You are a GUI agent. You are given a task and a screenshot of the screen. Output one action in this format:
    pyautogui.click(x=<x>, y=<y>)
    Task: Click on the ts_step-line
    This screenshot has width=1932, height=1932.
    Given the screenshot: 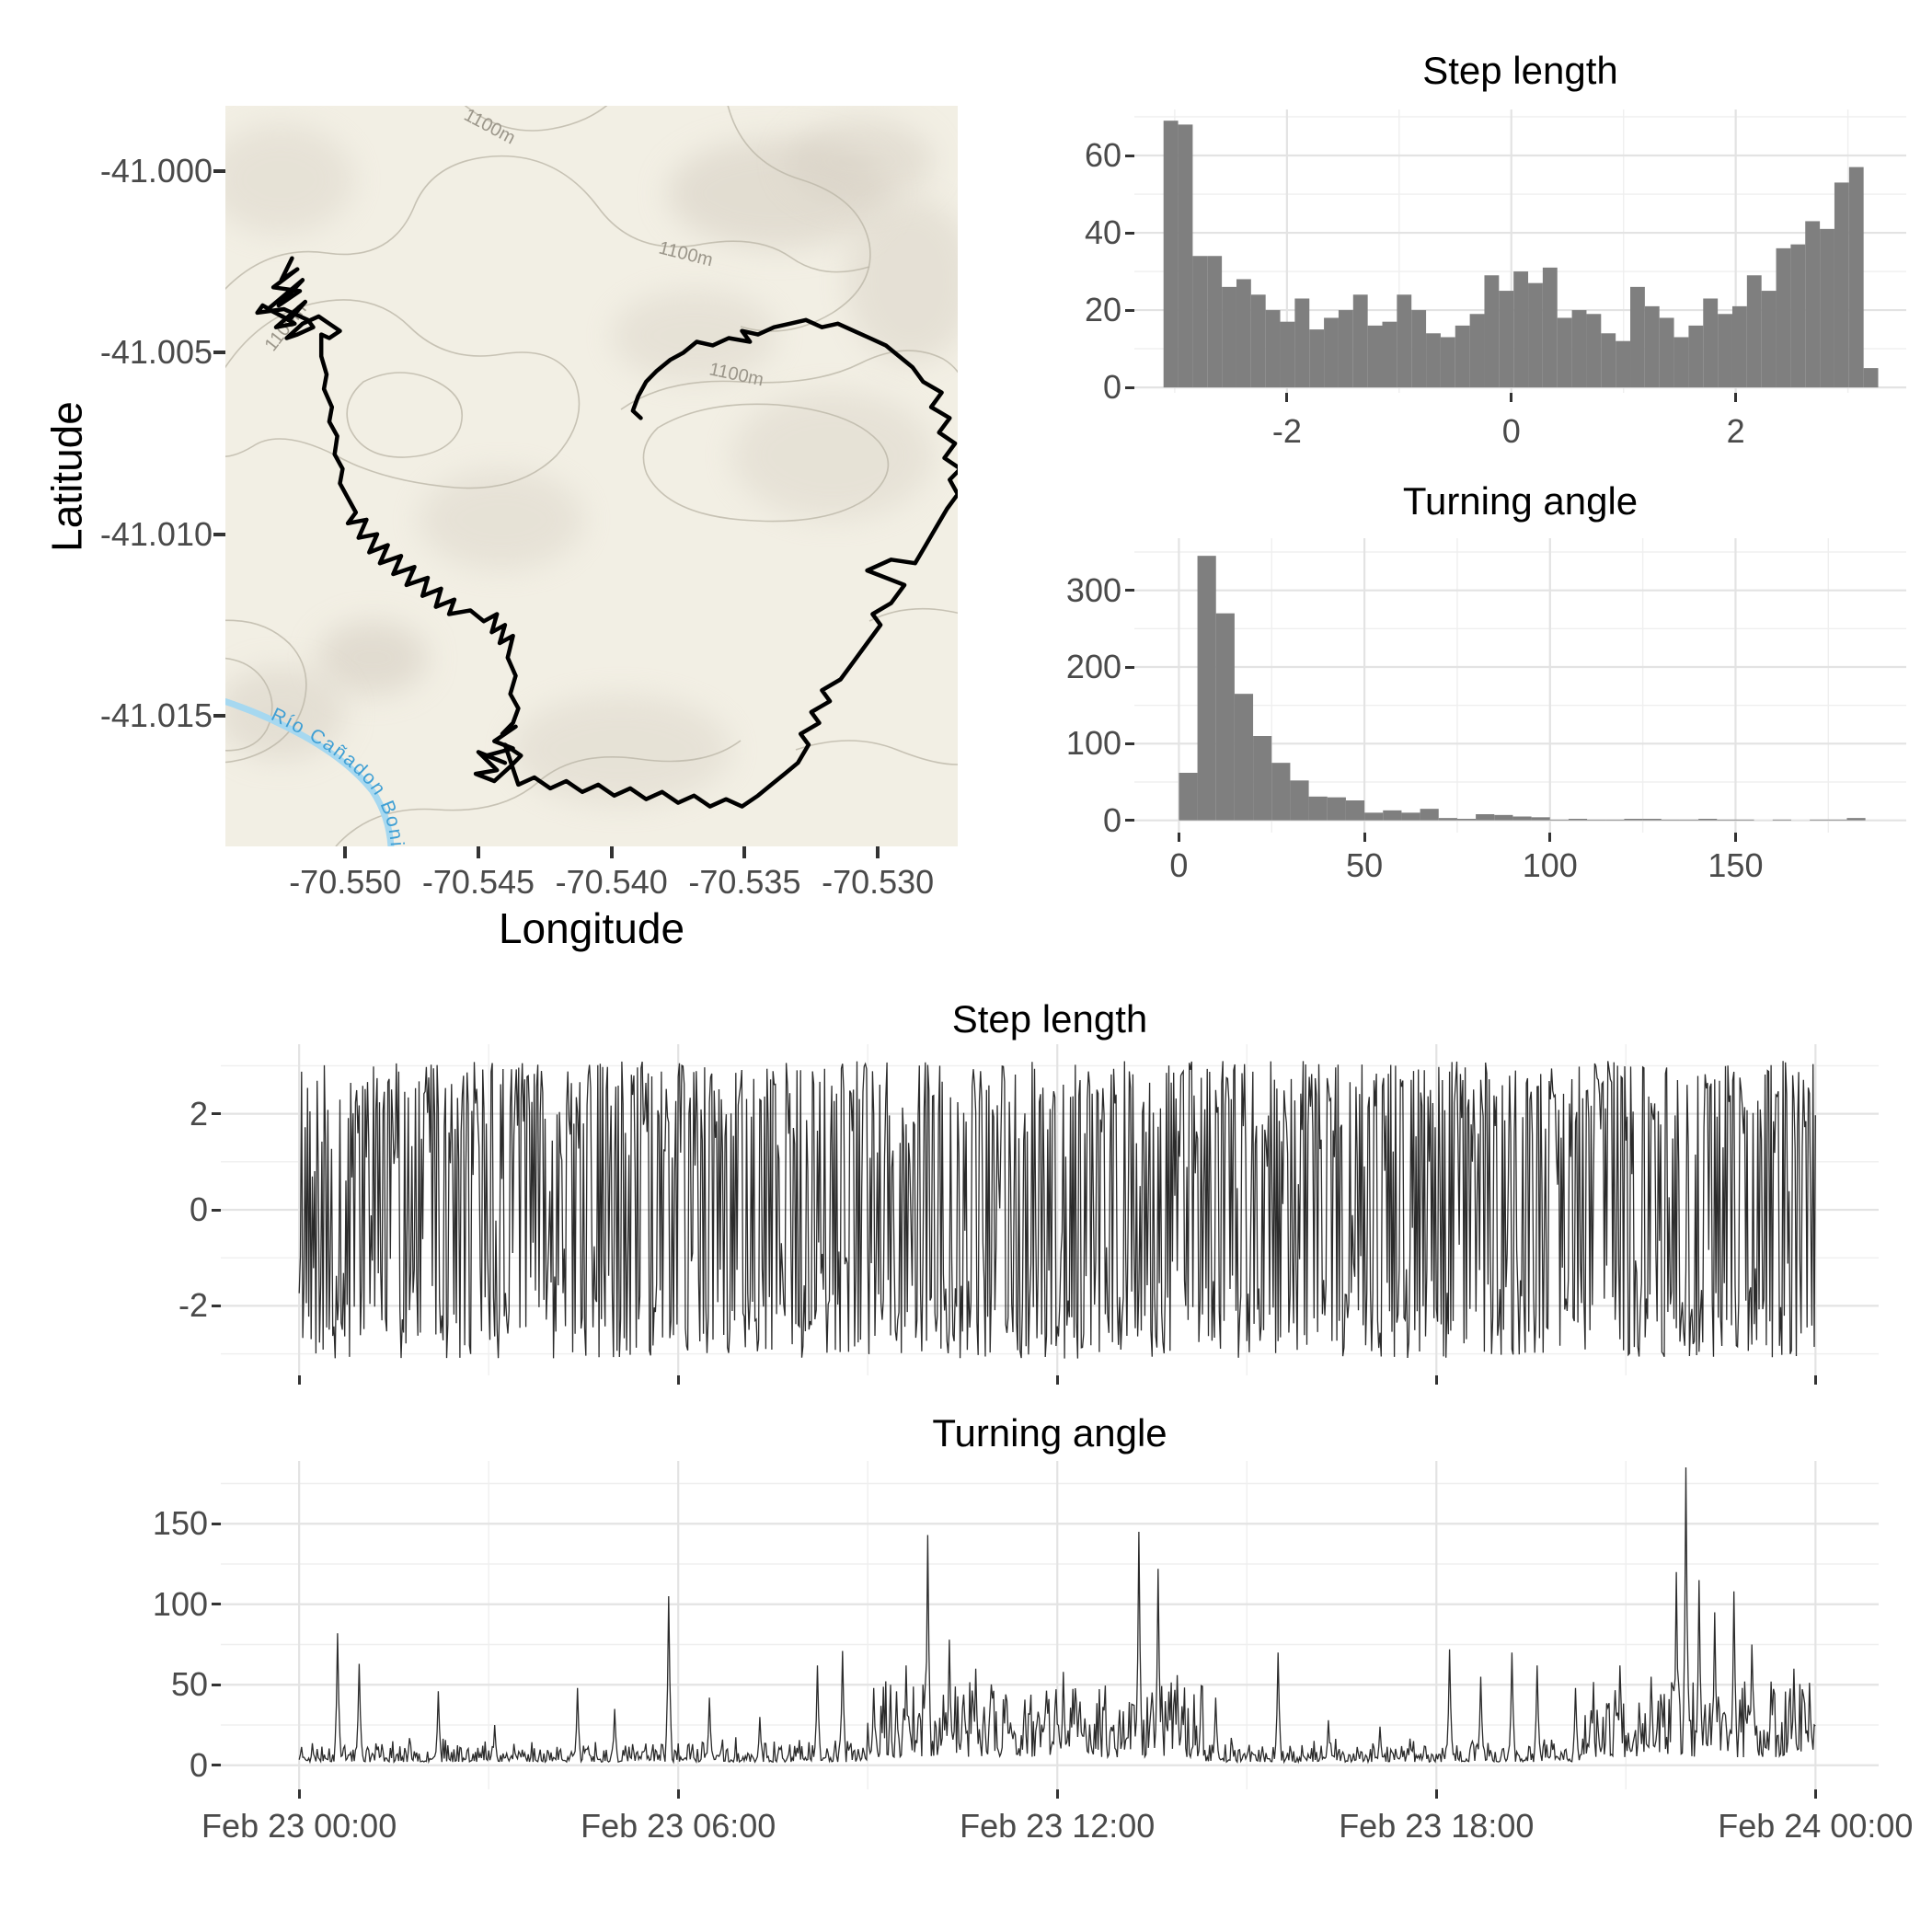 What is the action you would take?
    pyautogui.click(x=1057, y=1210)
    